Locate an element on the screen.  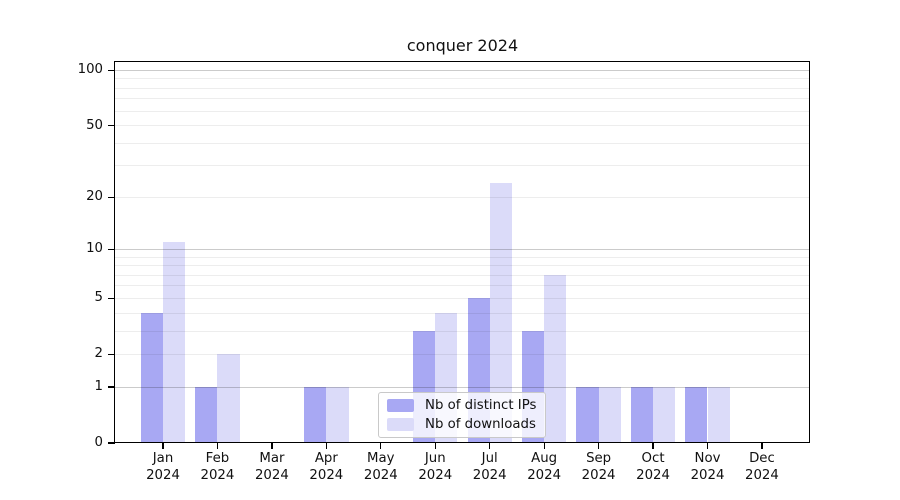
x-tick-label: Jun 2024 is located at coordinates (435, 467).